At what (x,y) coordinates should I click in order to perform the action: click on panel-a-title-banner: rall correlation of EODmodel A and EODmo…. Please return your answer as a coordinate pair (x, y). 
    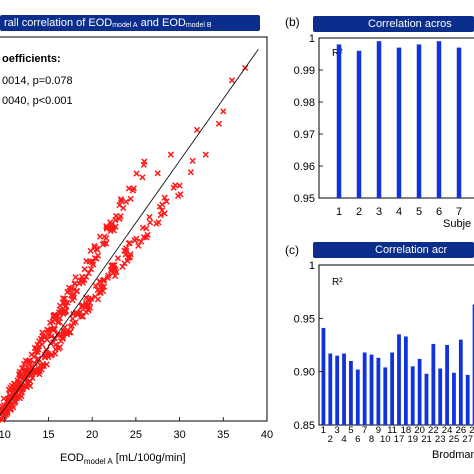
    Looking at the image, I should click on (130, 23).